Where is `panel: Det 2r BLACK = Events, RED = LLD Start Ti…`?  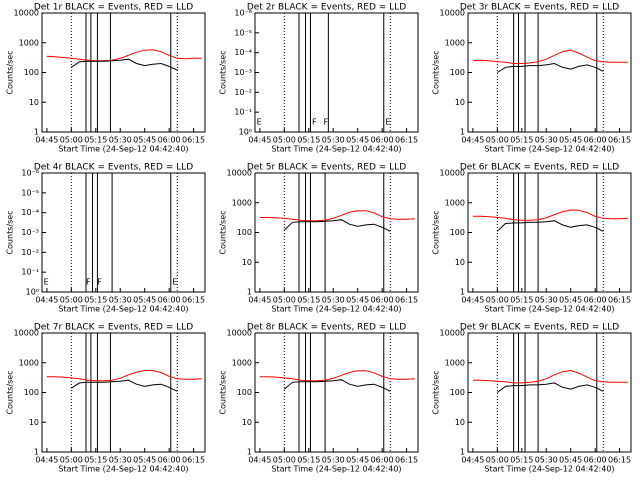 panel: Det 2r BLACK = Events, RED = LLD Start Ti… is located at coordinates (319, 78).